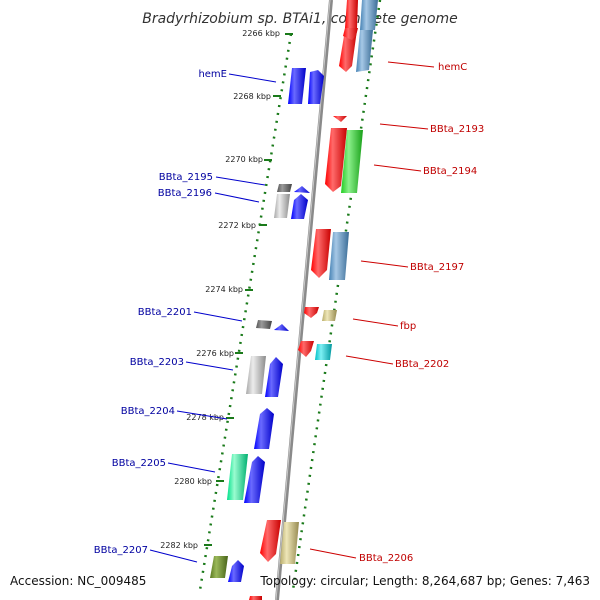 The width and height of the screenshot is (600, 600). Describe the element at coordinates (457, 129) in the screenshot. I see `gene-label-BBta_2193: BBta_2193` at that location.